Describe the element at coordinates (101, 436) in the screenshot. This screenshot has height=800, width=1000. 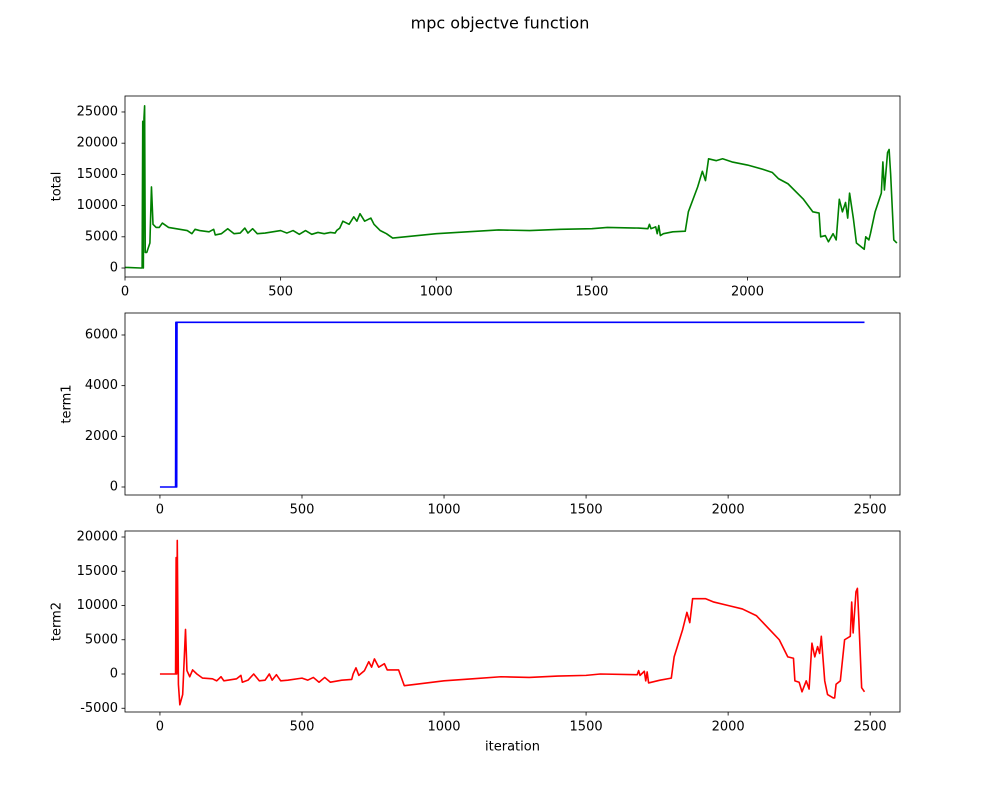
I see `y-tick-label: 2000` at that location.